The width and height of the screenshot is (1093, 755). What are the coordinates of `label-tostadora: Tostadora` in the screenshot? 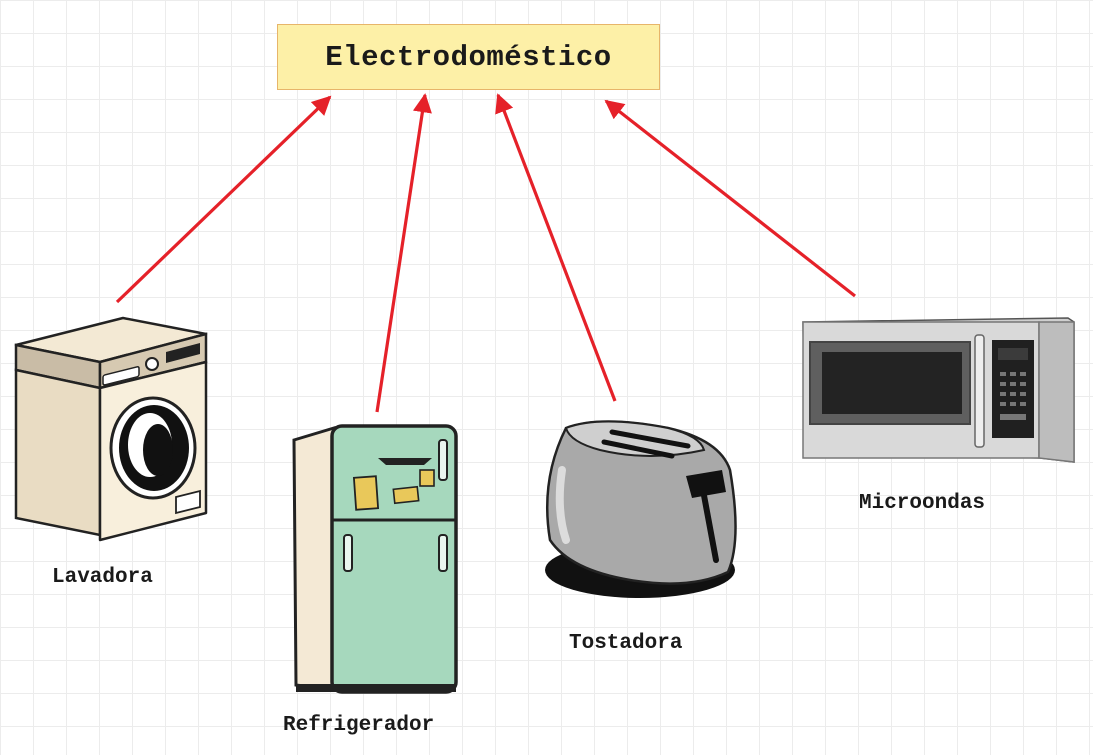 It's located at (626, 643).